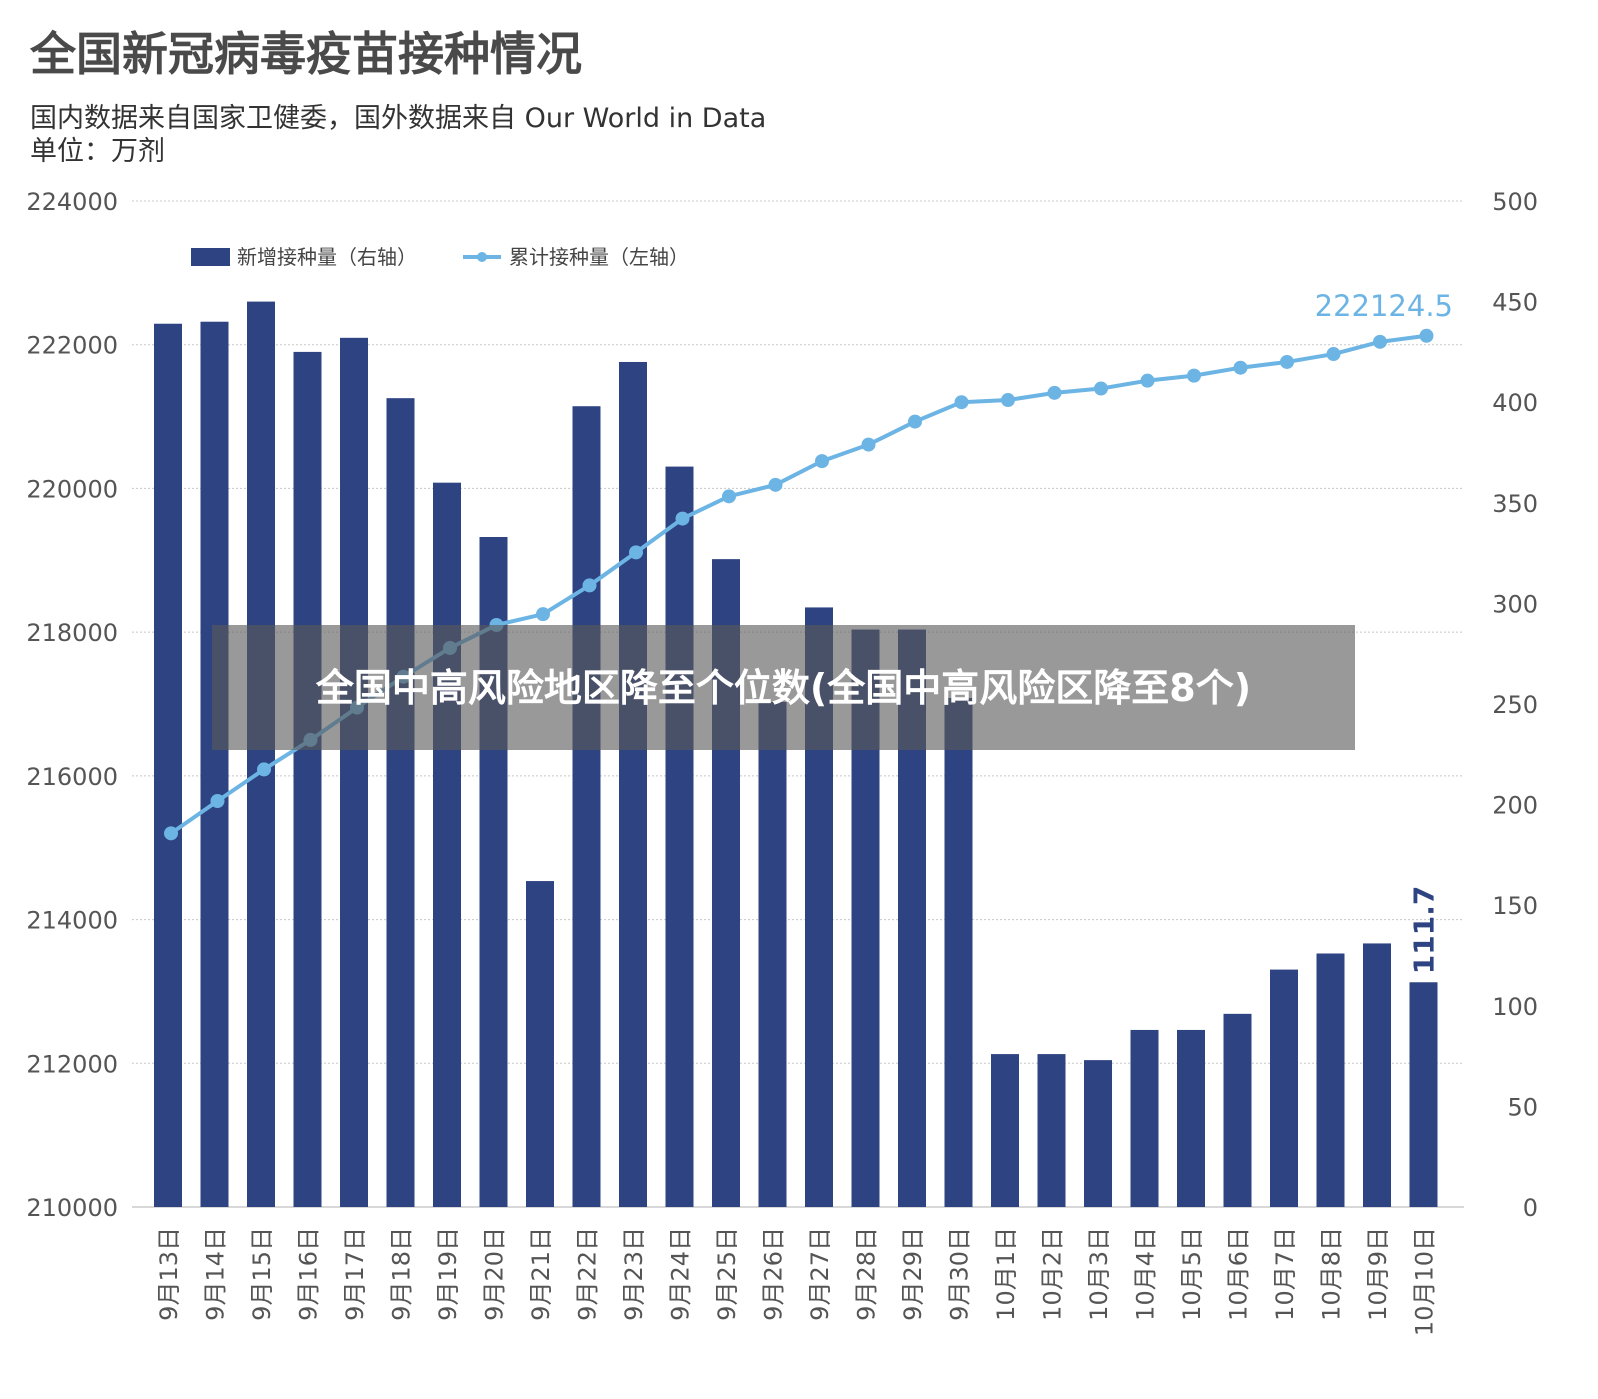 The height and width of the screenshot is (1399, 1598). I want to click on right-tick-label: 250, so click(1515, 705).